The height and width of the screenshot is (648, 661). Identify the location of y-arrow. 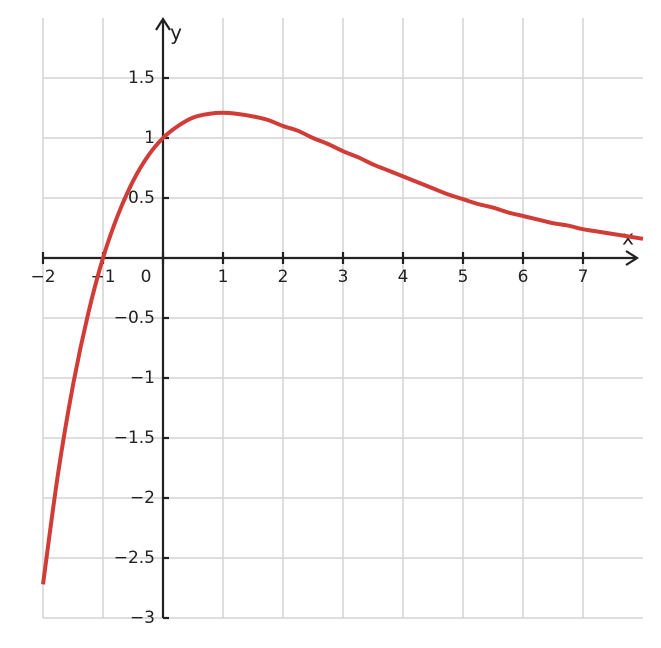
(163, 23).